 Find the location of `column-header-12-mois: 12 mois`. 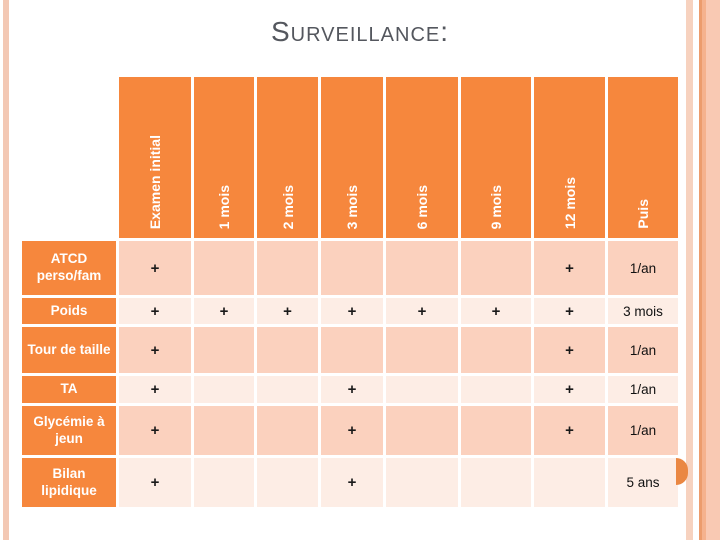

column-header-12-mois: 12 mois is located at coordinates (569, 157).